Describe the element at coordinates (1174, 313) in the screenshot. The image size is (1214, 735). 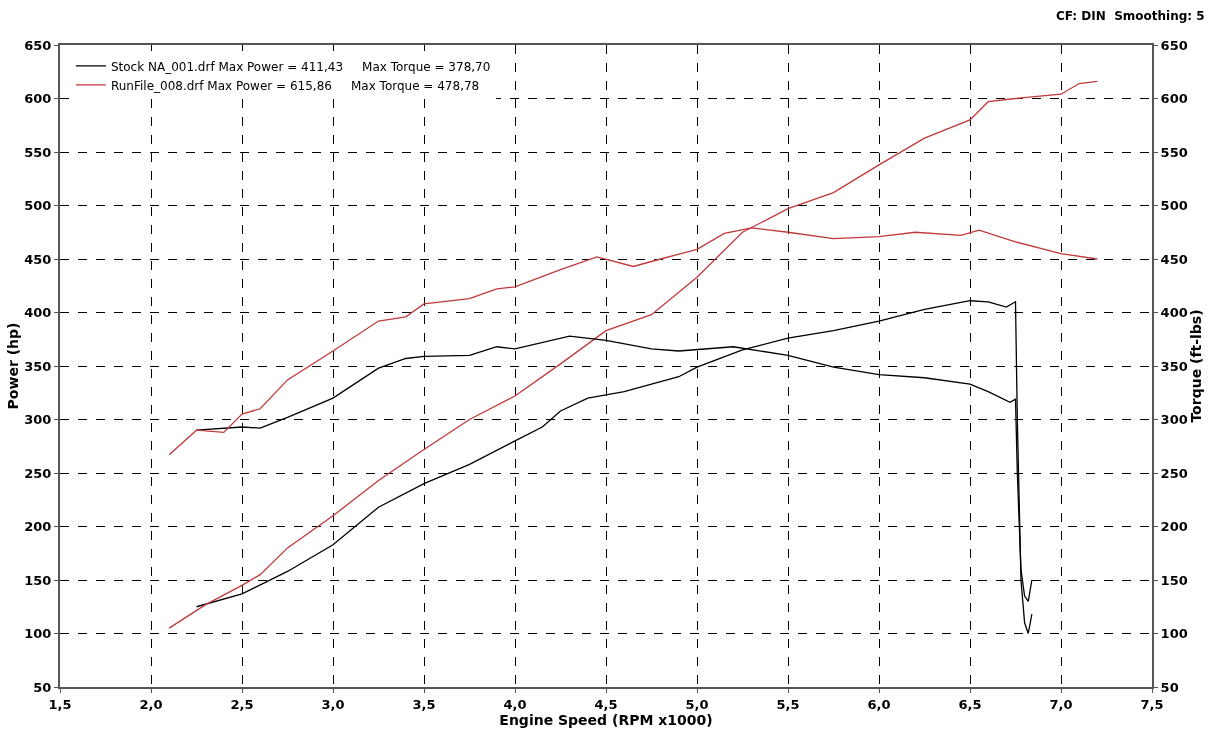
I see `y2-tick-label: 400` at that location.